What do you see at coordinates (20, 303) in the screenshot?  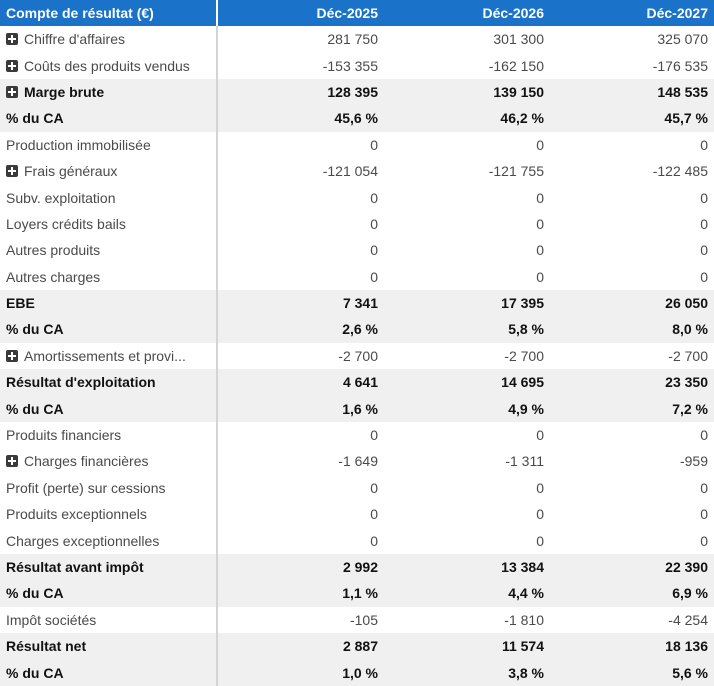 I see `row-label: EBE` at bounding box center [20, 303].